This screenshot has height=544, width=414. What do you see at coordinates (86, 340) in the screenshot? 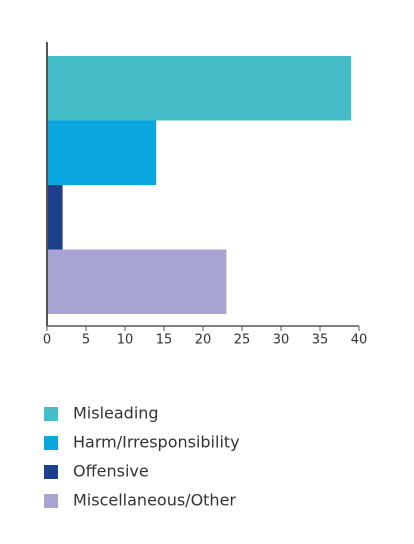
I see `x-tick-label: 5` at bounding box center [86, 340].